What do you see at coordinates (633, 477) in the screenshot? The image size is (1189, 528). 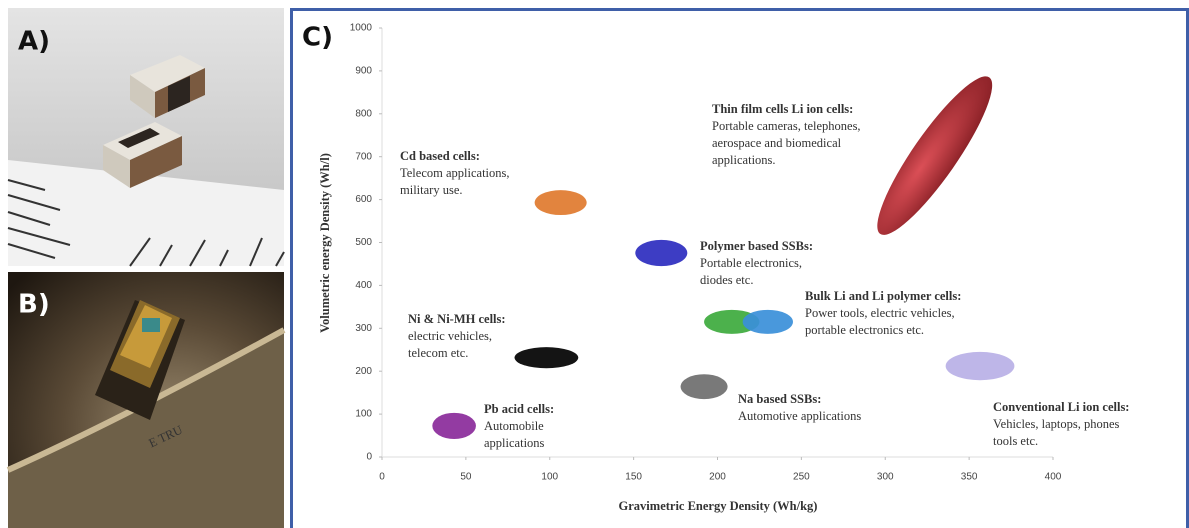 I see `x-tick-label: 150` at bounding box center [633, 477].